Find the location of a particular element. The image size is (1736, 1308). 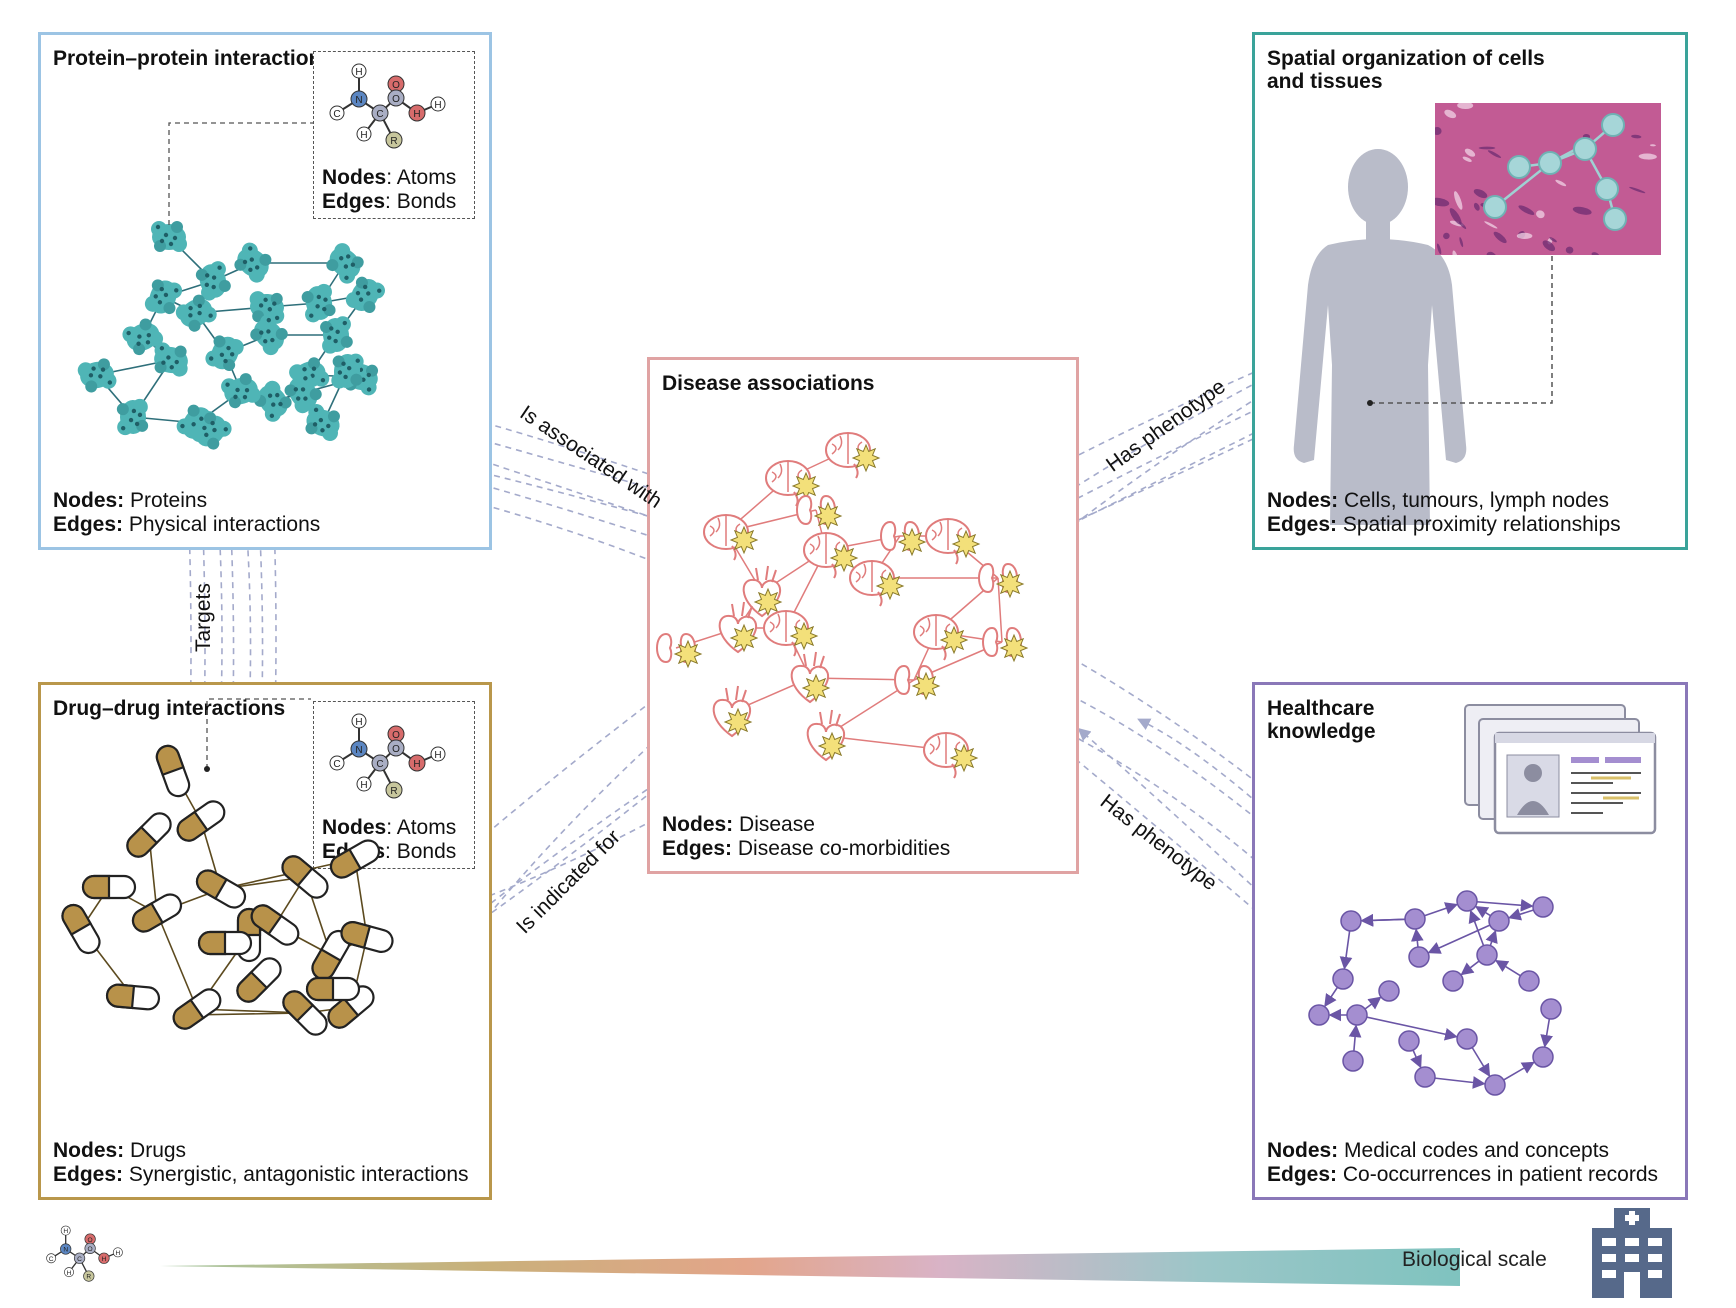

biological-scale-bar is located at coordinates (810, 1267).